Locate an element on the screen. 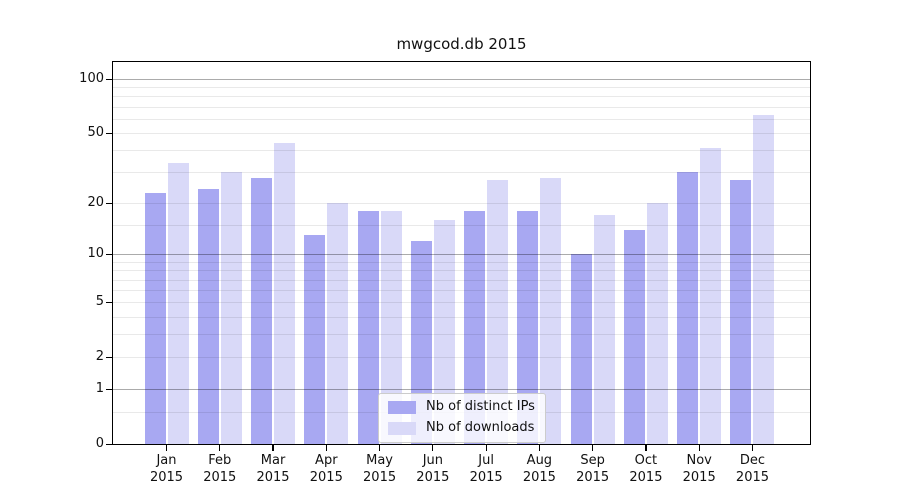 Image resolution: width=900 pixels, height=500 pixels. bar-downloads-dec is located at coordinates (764, 279).